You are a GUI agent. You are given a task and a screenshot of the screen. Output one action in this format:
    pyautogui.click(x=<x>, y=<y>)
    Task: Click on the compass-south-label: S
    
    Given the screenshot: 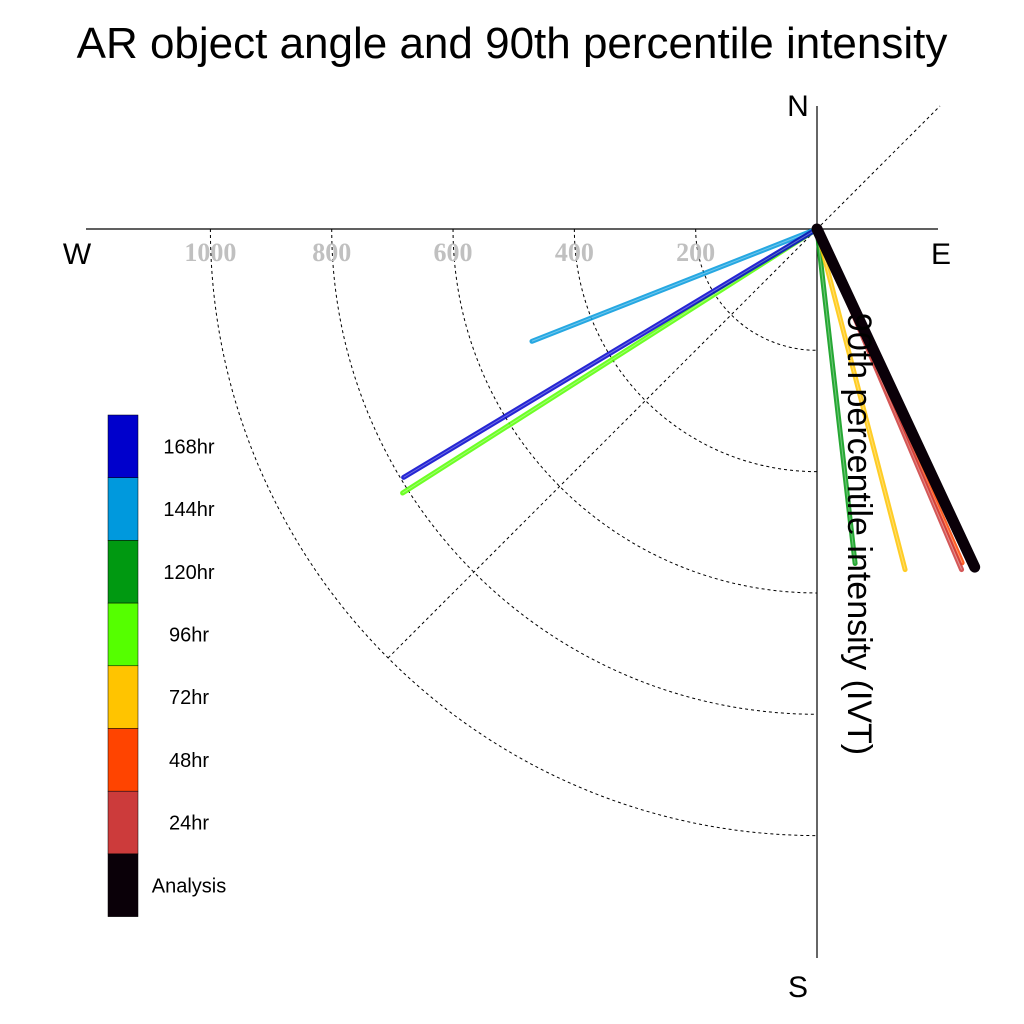 What is the action you would take?
    pyautogui.click(x=798, y=987)
    